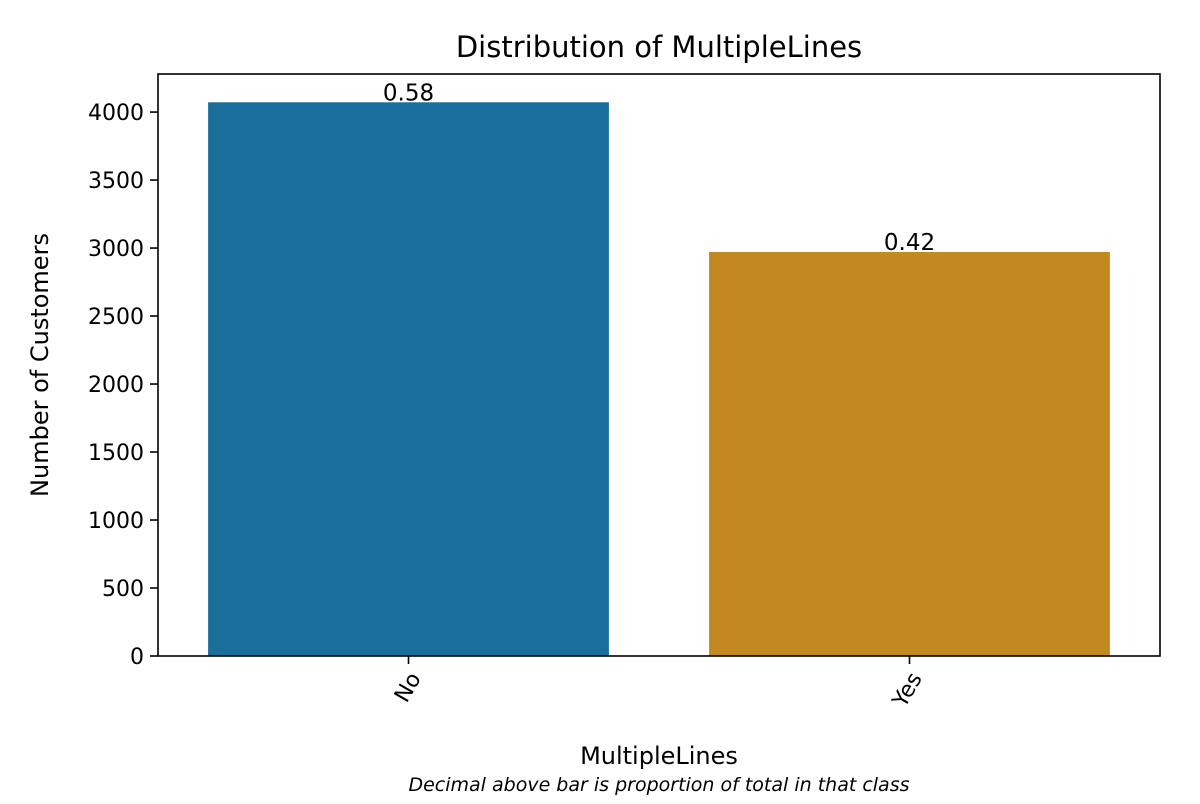  Describe the element at coordinates (659, 168) in the screenshot. I see `data-labels-layer: 0.58 0.42` at that location.